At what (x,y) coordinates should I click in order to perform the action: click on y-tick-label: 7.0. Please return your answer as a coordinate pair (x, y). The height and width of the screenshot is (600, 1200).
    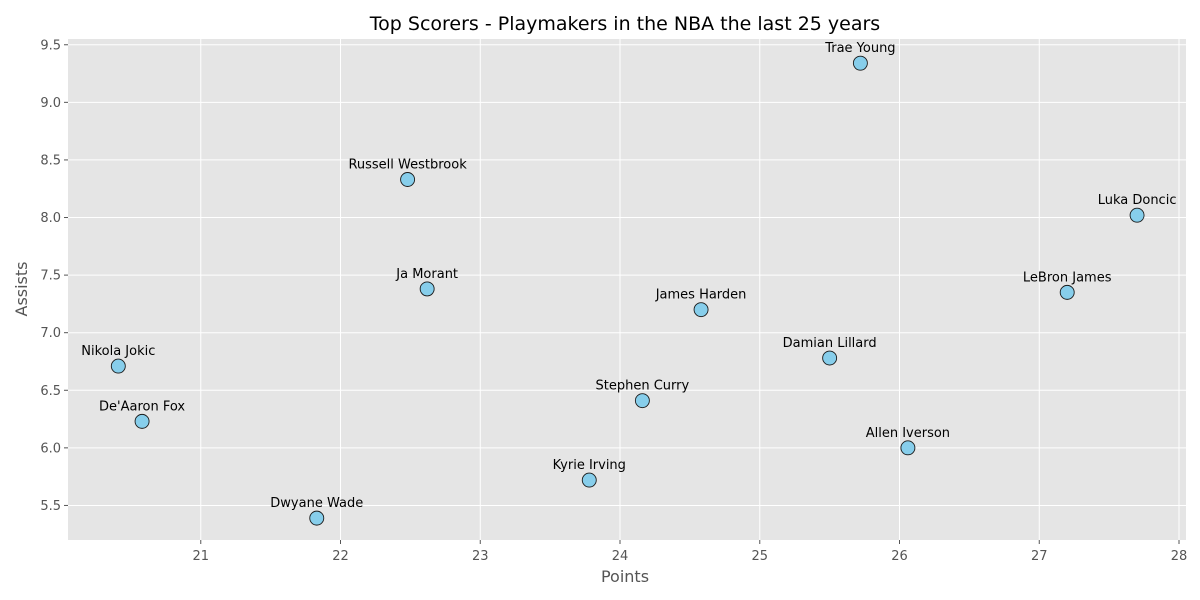
    Looking at the image, I should click on (50, 333).